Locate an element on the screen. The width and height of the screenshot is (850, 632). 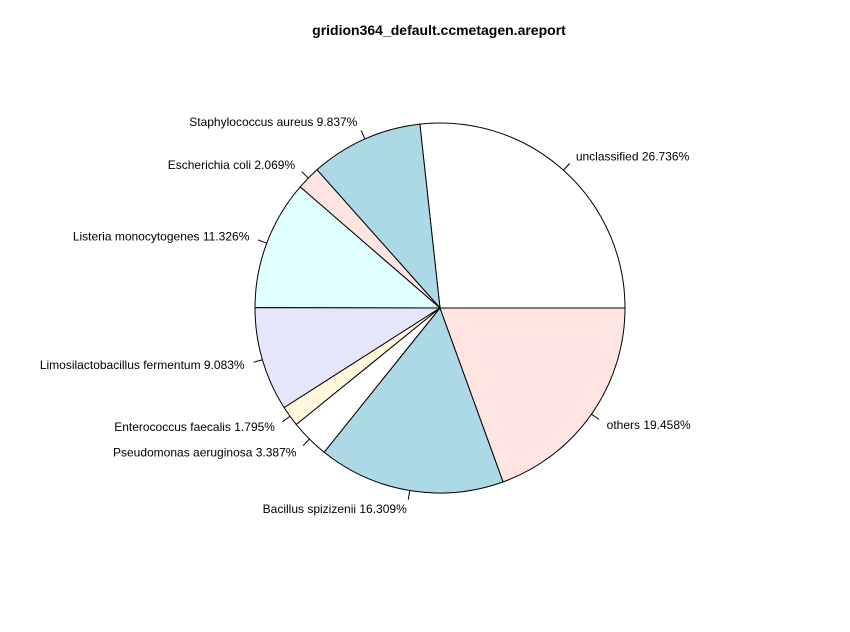
pie-slice-label: Limosilactobacillus fermentum 9.083% is located at coordinates (142, 365).